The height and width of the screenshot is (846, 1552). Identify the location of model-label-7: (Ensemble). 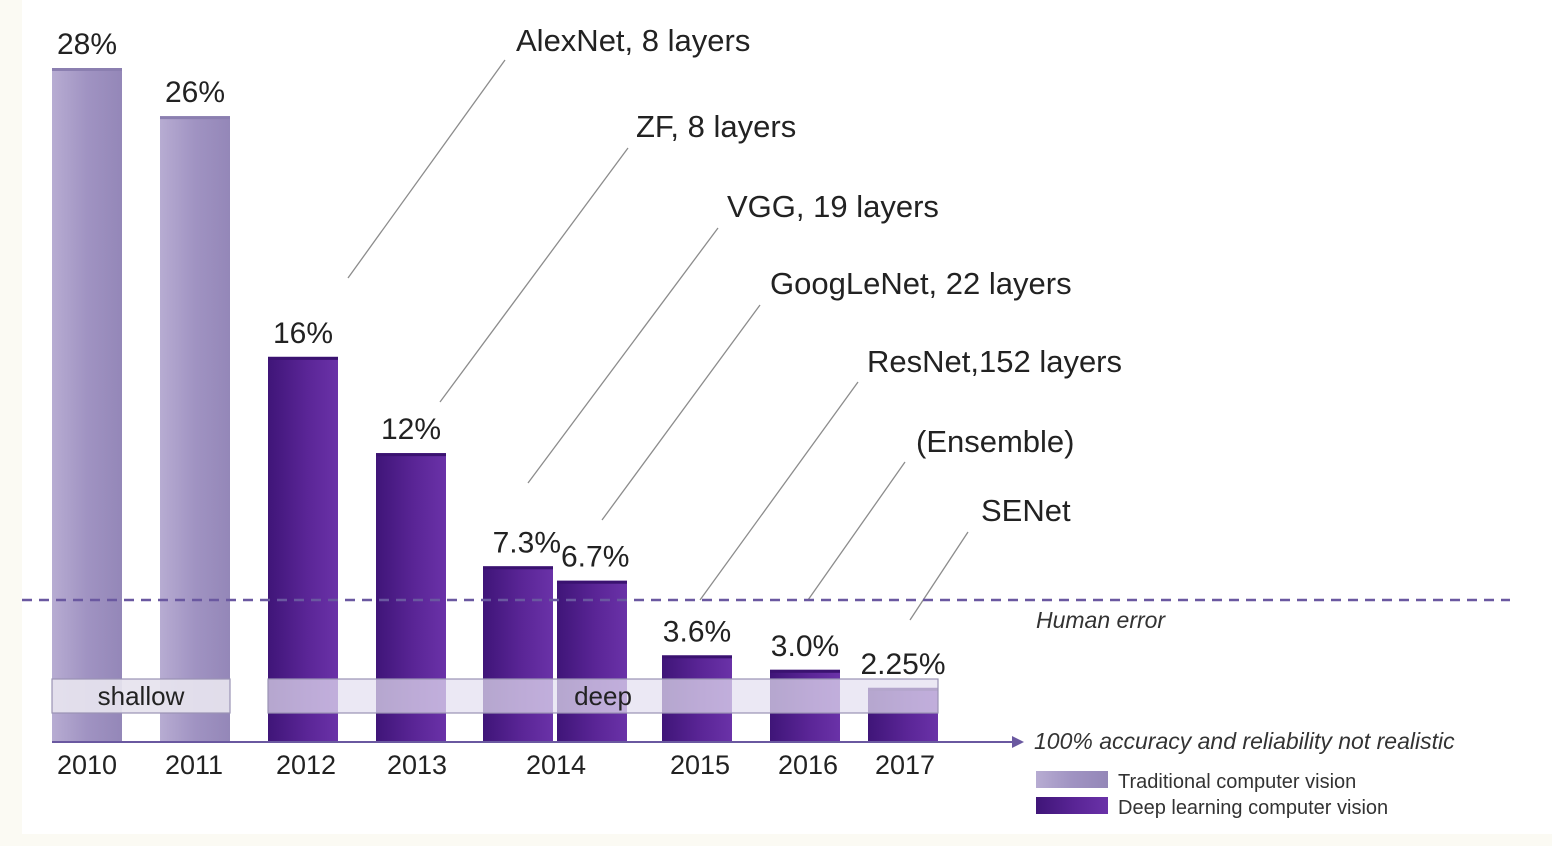
(995, 441).